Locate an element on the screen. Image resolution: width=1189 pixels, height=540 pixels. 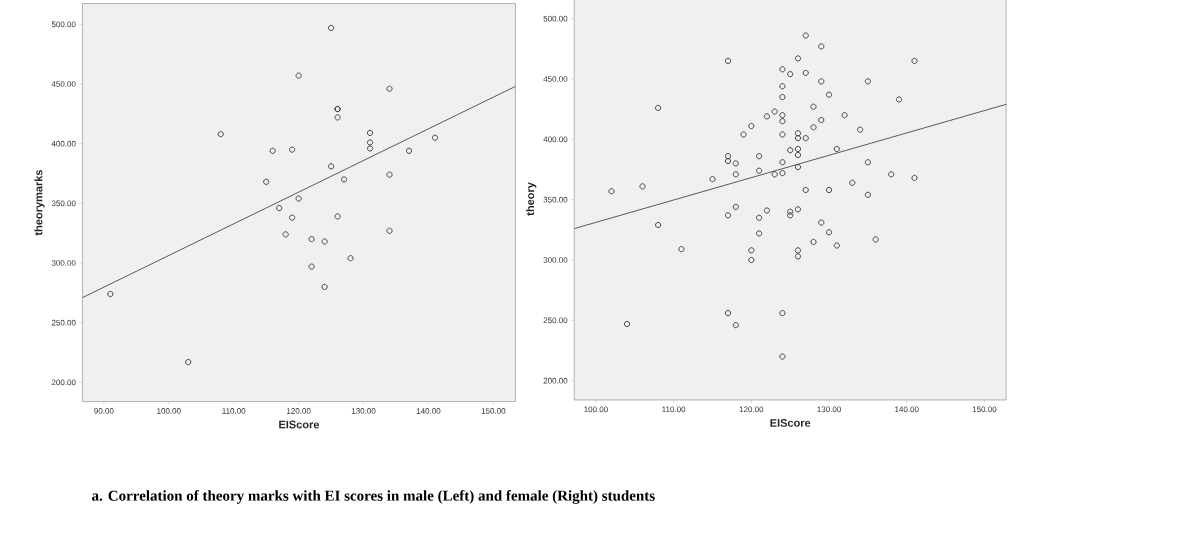
y-axis-title: theorymarks is located at coordinates (39, 203).